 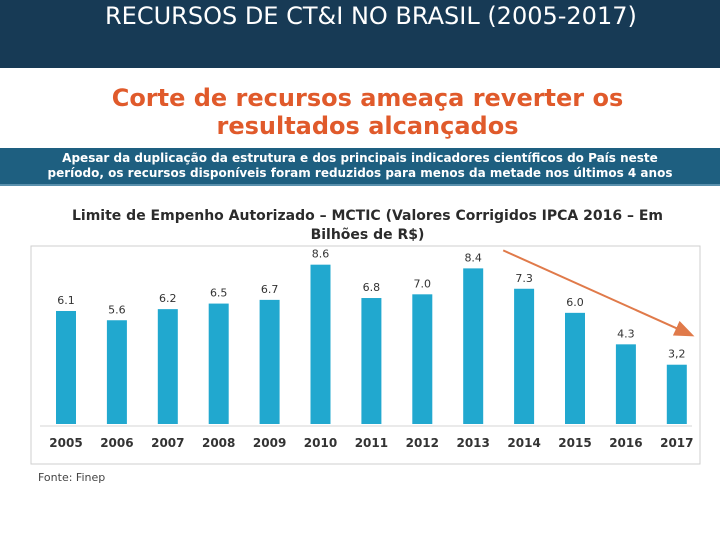 What do you see at coordinates (367, 126) in the screenshot?
I see `headline-line-2: resultados alcançados` at bounding box center [367, 126].